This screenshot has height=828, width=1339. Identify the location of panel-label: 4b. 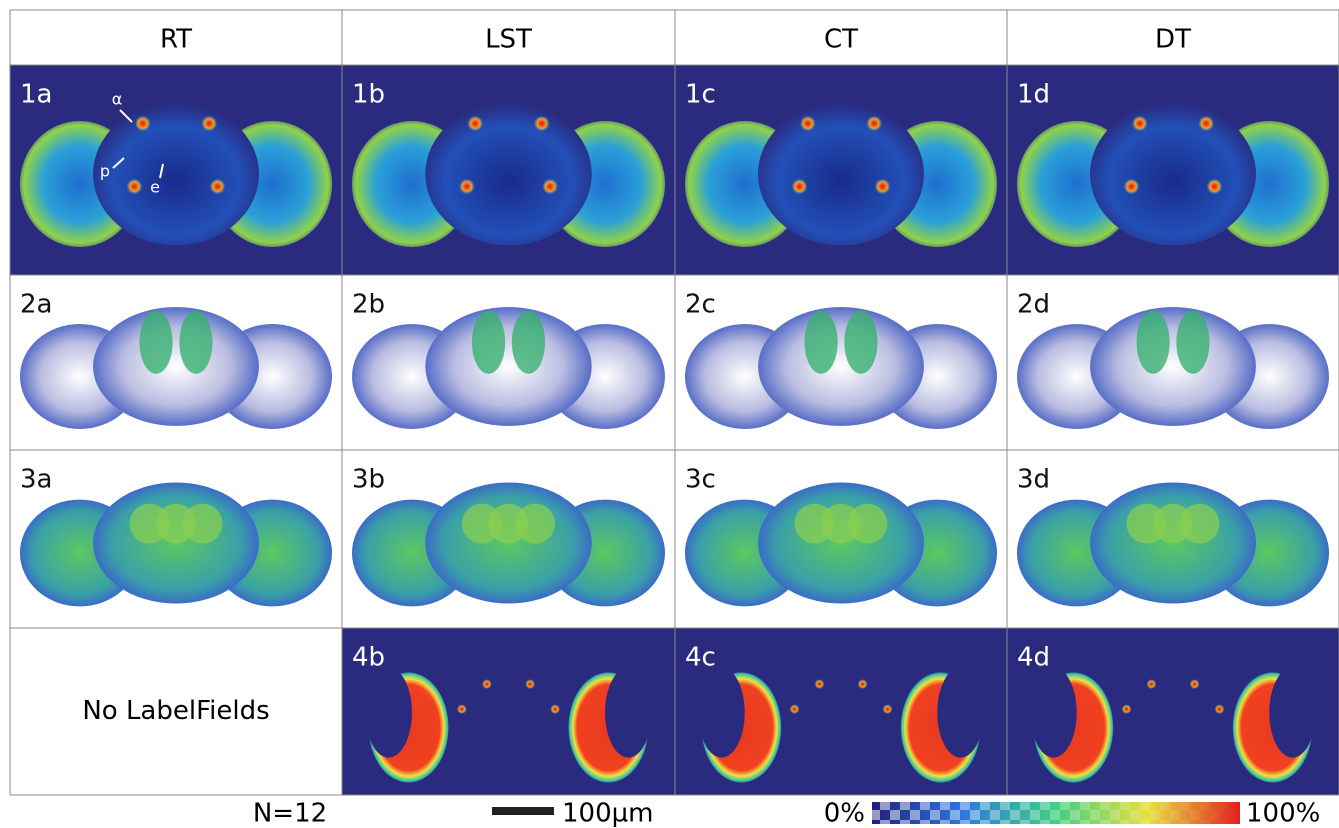
(368, 658).